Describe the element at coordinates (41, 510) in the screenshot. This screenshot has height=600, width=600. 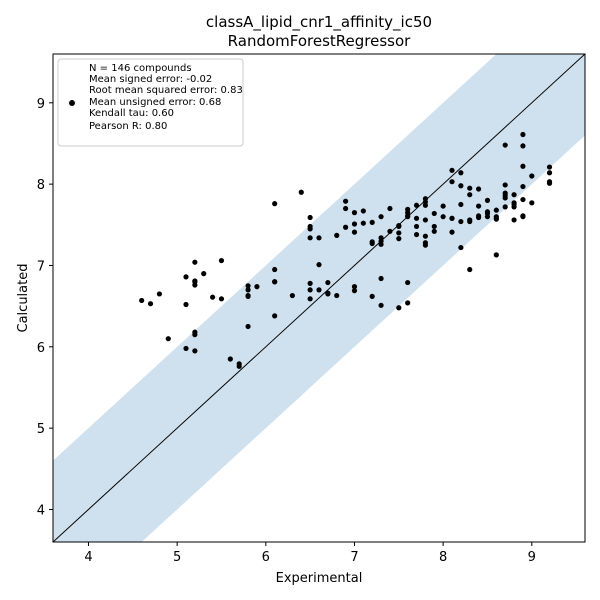
I see `y-tick-label: 4` at that location.